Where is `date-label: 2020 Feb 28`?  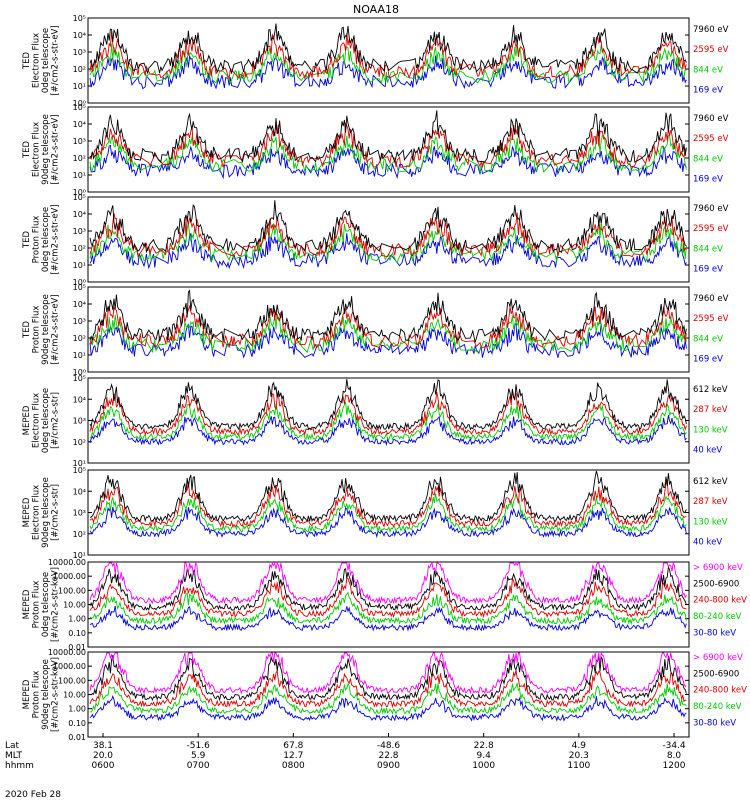 date-label: 2020 Feb 28 is located at coordinates (33, 795).